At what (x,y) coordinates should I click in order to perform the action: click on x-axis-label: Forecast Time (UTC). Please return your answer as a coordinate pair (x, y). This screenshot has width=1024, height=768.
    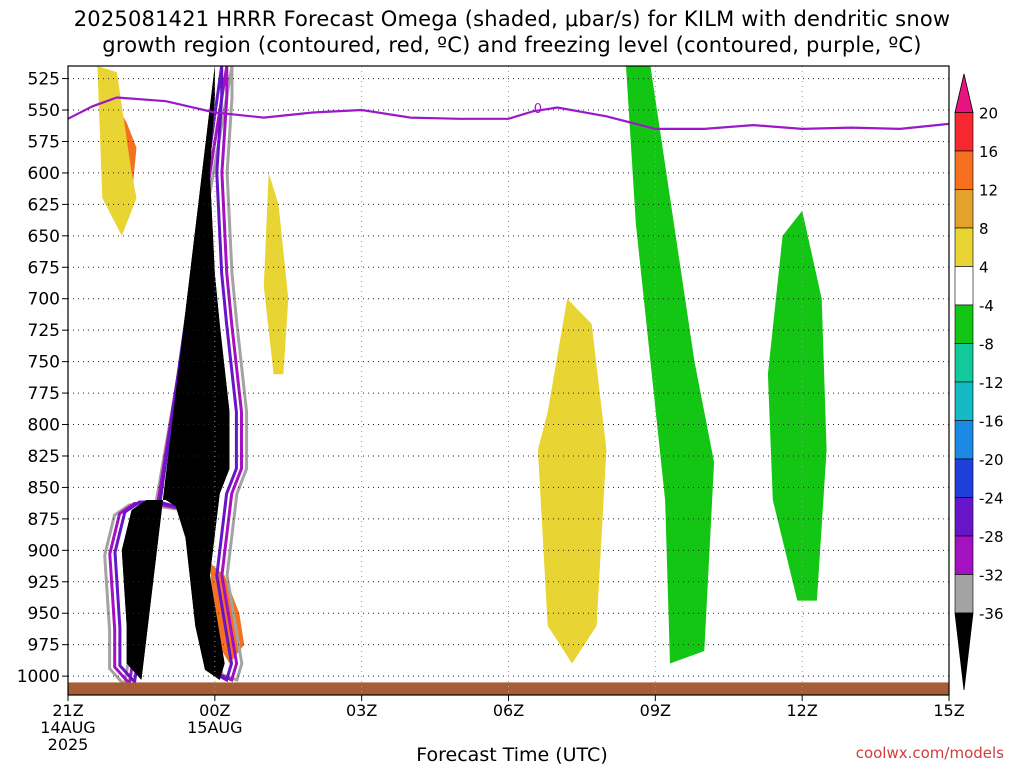
    Looking at the image, I should click on (512, 755).